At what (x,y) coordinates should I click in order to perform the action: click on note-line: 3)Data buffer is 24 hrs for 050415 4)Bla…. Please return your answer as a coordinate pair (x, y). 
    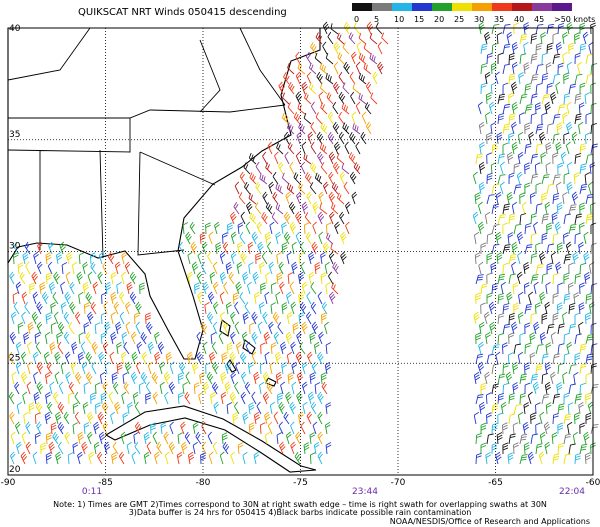
    Looking at the image, I should click on (300, 512).